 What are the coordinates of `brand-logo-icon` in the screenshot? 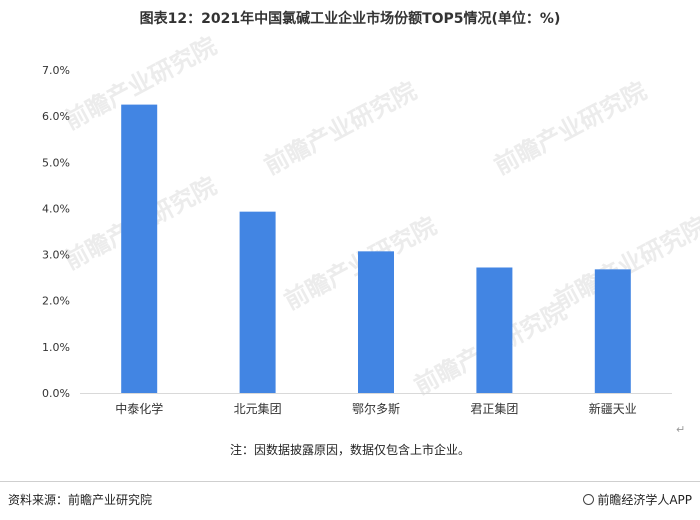 It's located at (589, 499).